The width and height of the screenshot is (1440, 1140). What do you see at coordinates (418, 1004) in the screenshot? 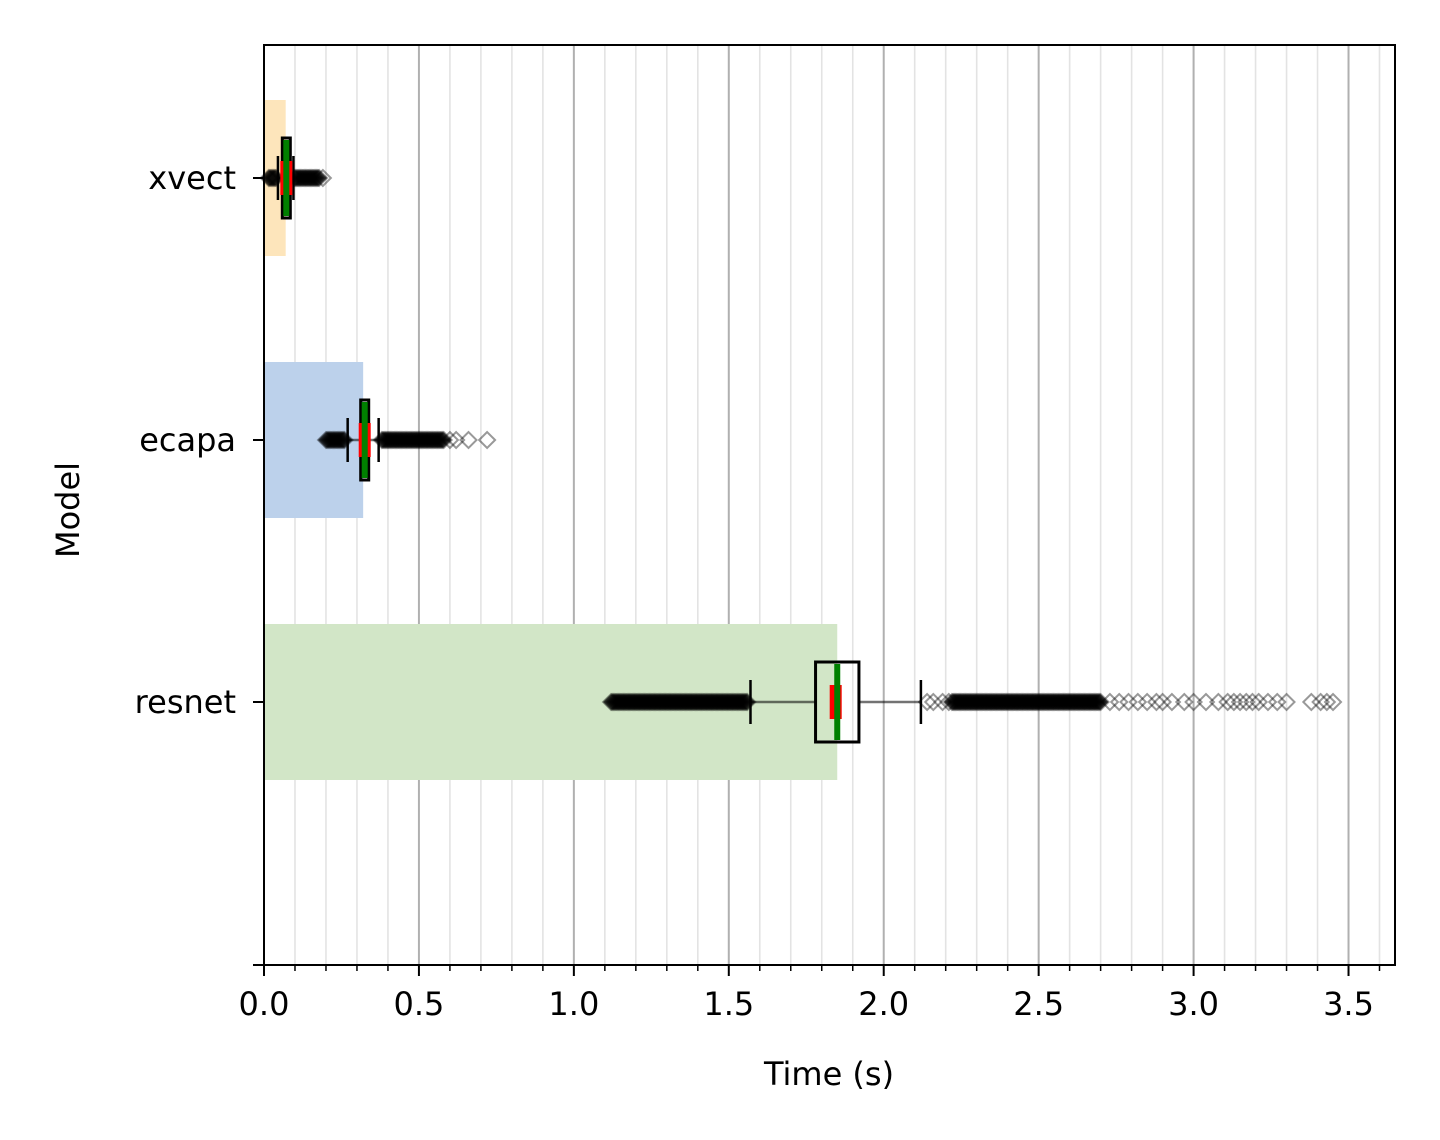
I see `x-tick-label: 0.5` at bounding box center [418, 1004].